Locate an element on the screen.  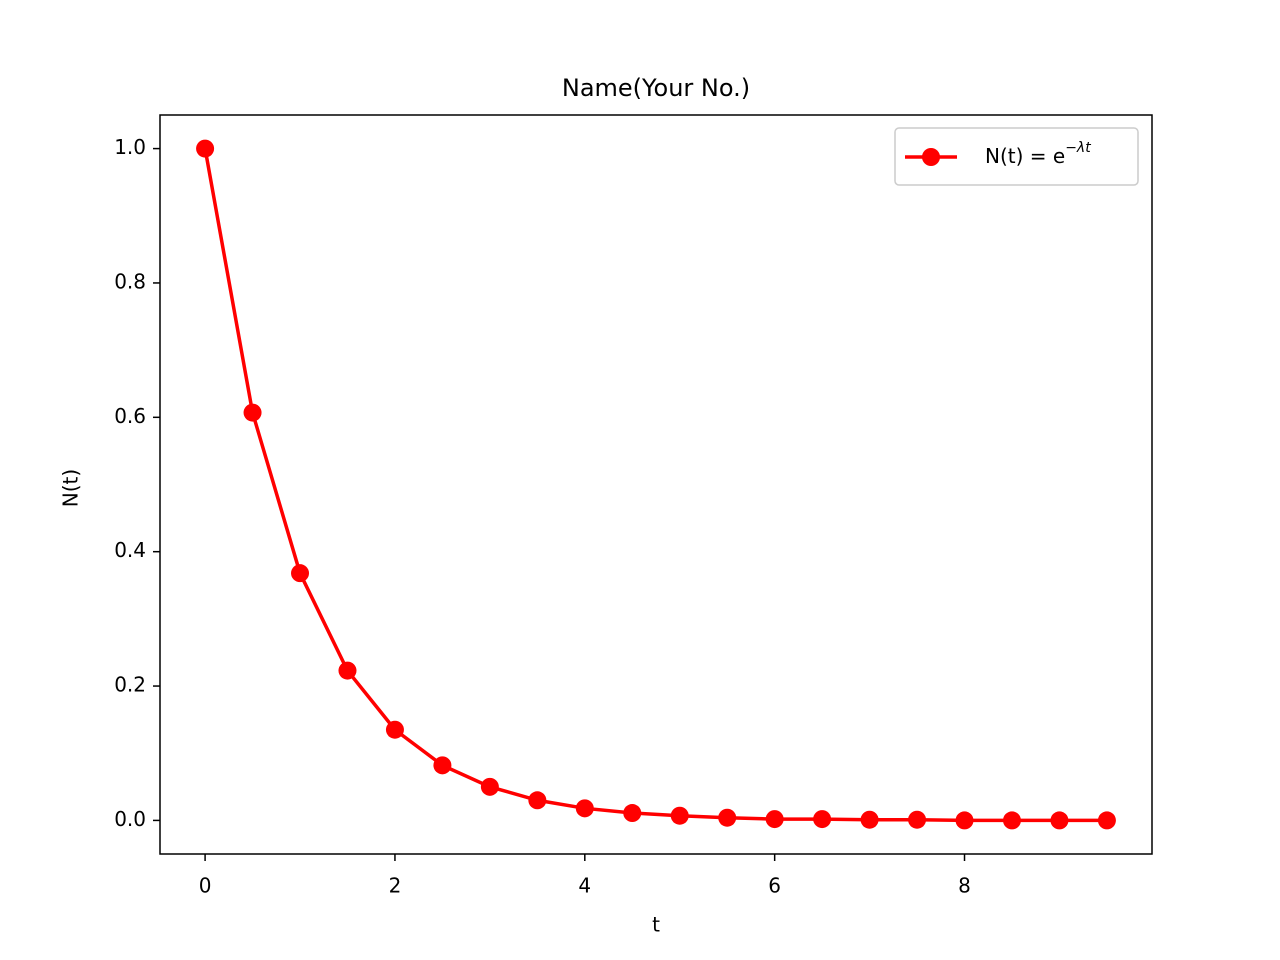
x-tick-label: 6 is located at coordinates (774, 886).